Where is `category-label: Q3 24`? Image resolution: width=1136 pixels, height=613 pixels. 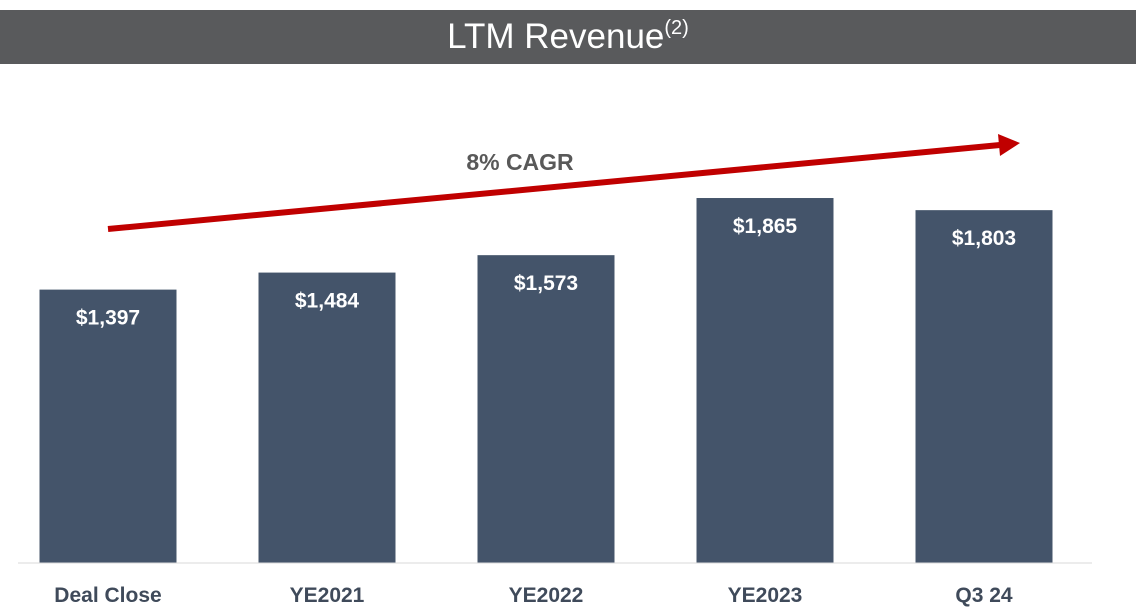
category-label: Q3 24 is located at coordinates (984, 595).